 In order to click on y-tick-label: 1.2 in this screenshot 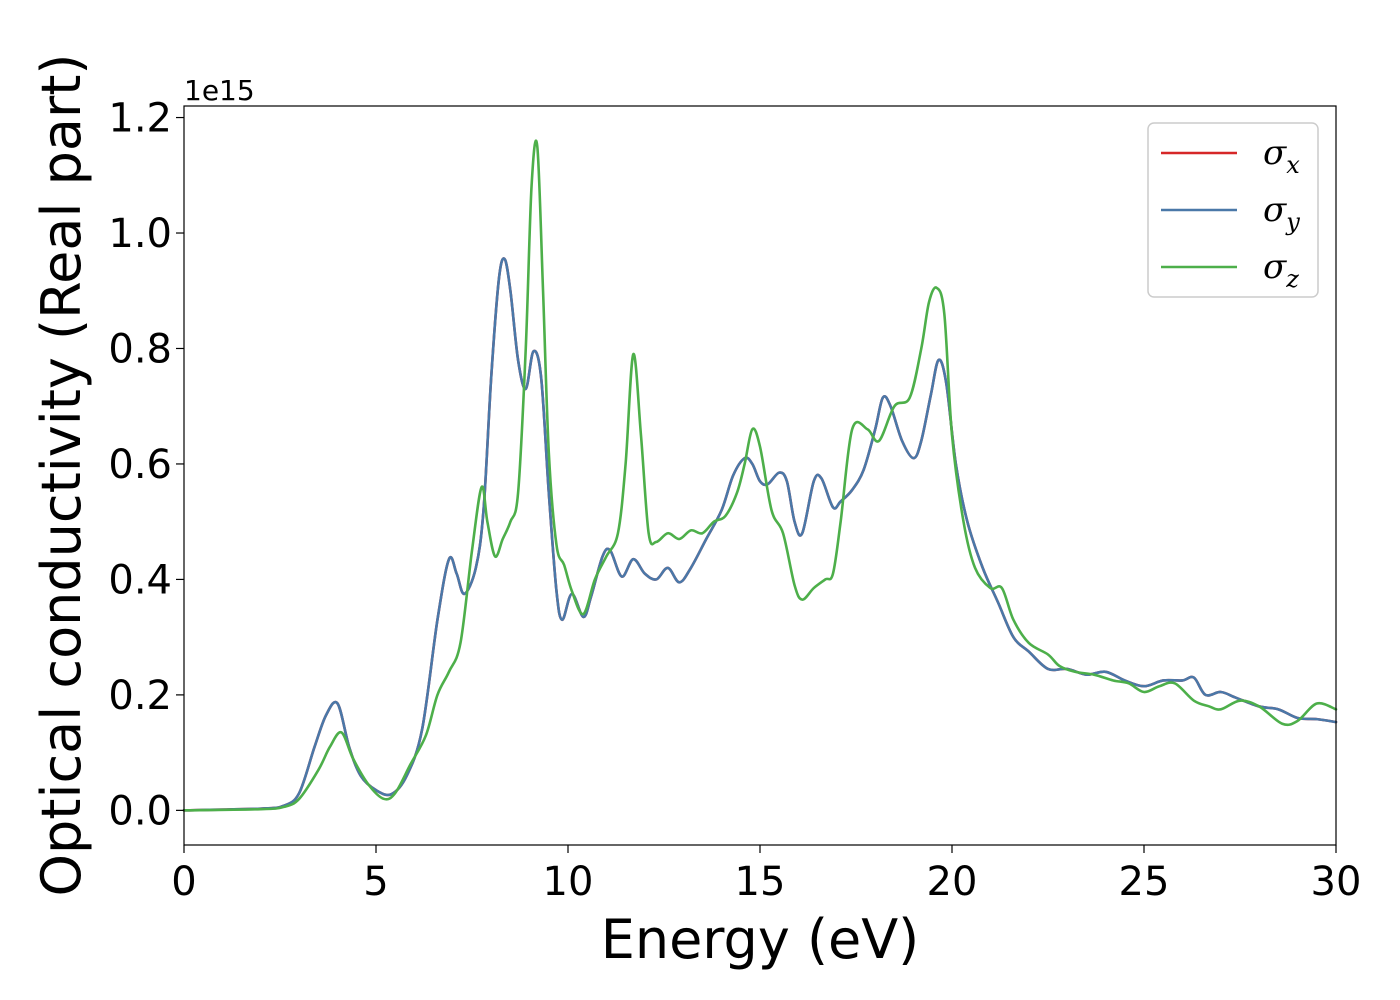, I will do `click(140, 119)`.